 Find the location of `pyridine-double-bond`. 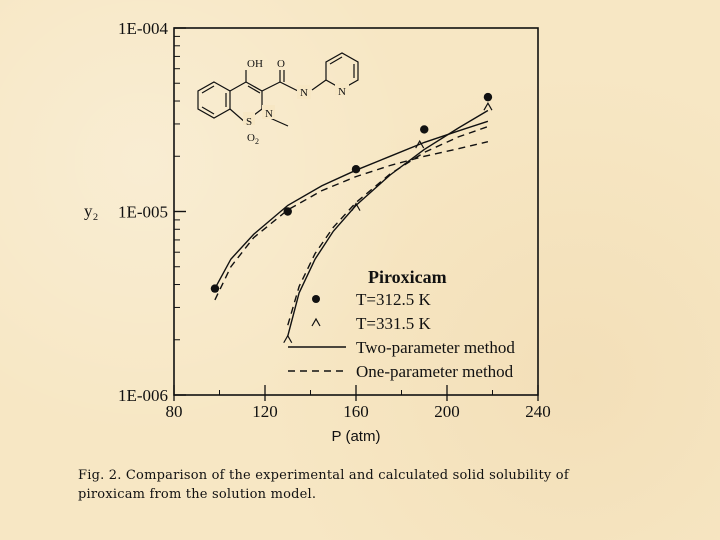

pyridine-double-bond is located at coordinates (336, 60).